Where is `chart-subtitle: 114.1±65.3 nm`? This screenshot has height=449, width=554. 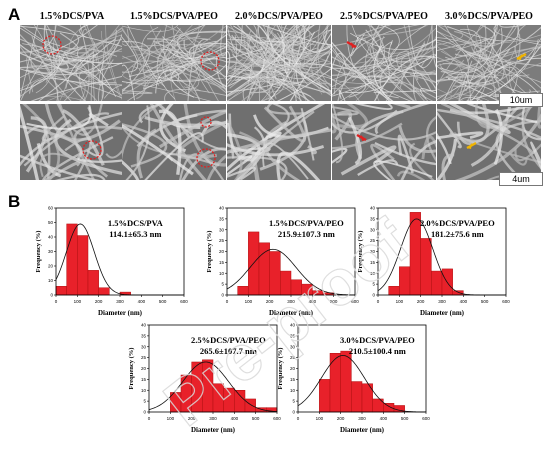 chart-subtitle: 114.1±65.3 nm is located at coordinates (135, 234).